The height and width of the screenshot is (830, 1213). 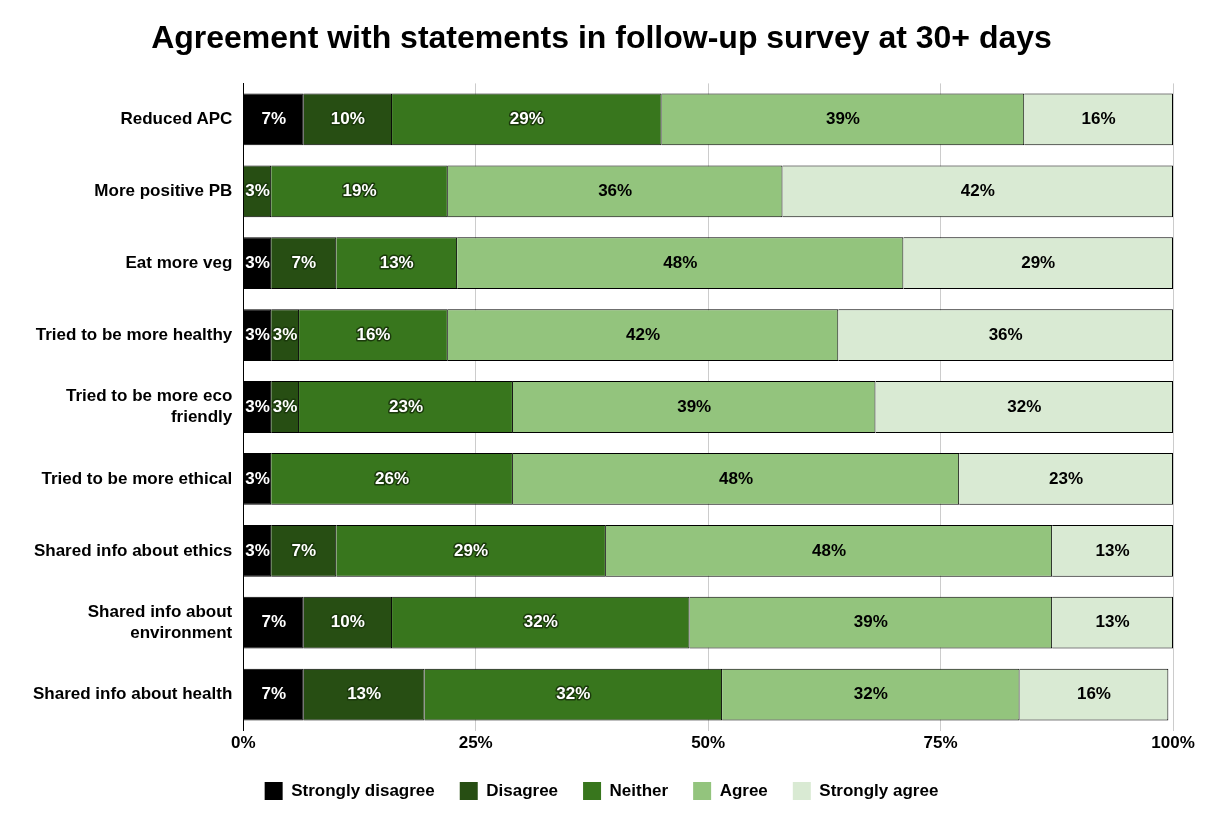 What do you see at coordinates (359, 190) in the screenshot?
I see `data-label: 19%` at bounding box center [359, 190].